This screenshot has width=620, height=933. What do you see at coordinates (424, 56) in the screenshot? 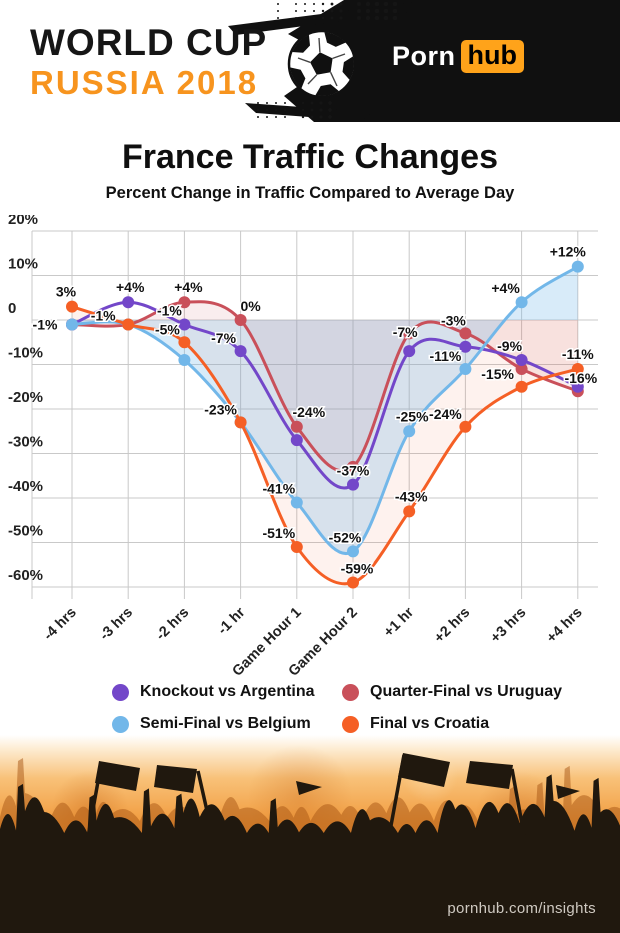
I see `pornhub-logo-porn: Porn` at bounding box center [424, 56].